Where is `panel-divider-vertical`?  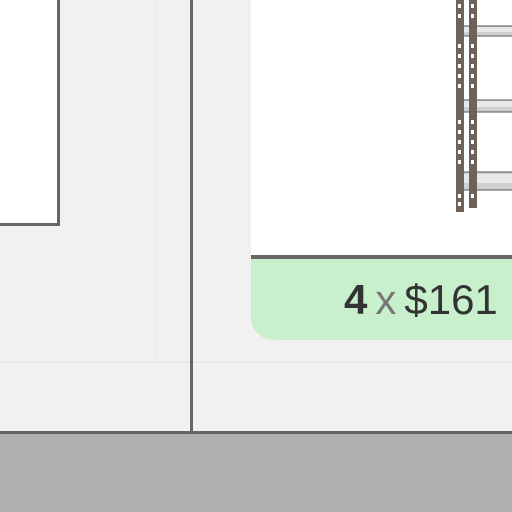
panel-divider-vertical is located at coordinates (191, 216).